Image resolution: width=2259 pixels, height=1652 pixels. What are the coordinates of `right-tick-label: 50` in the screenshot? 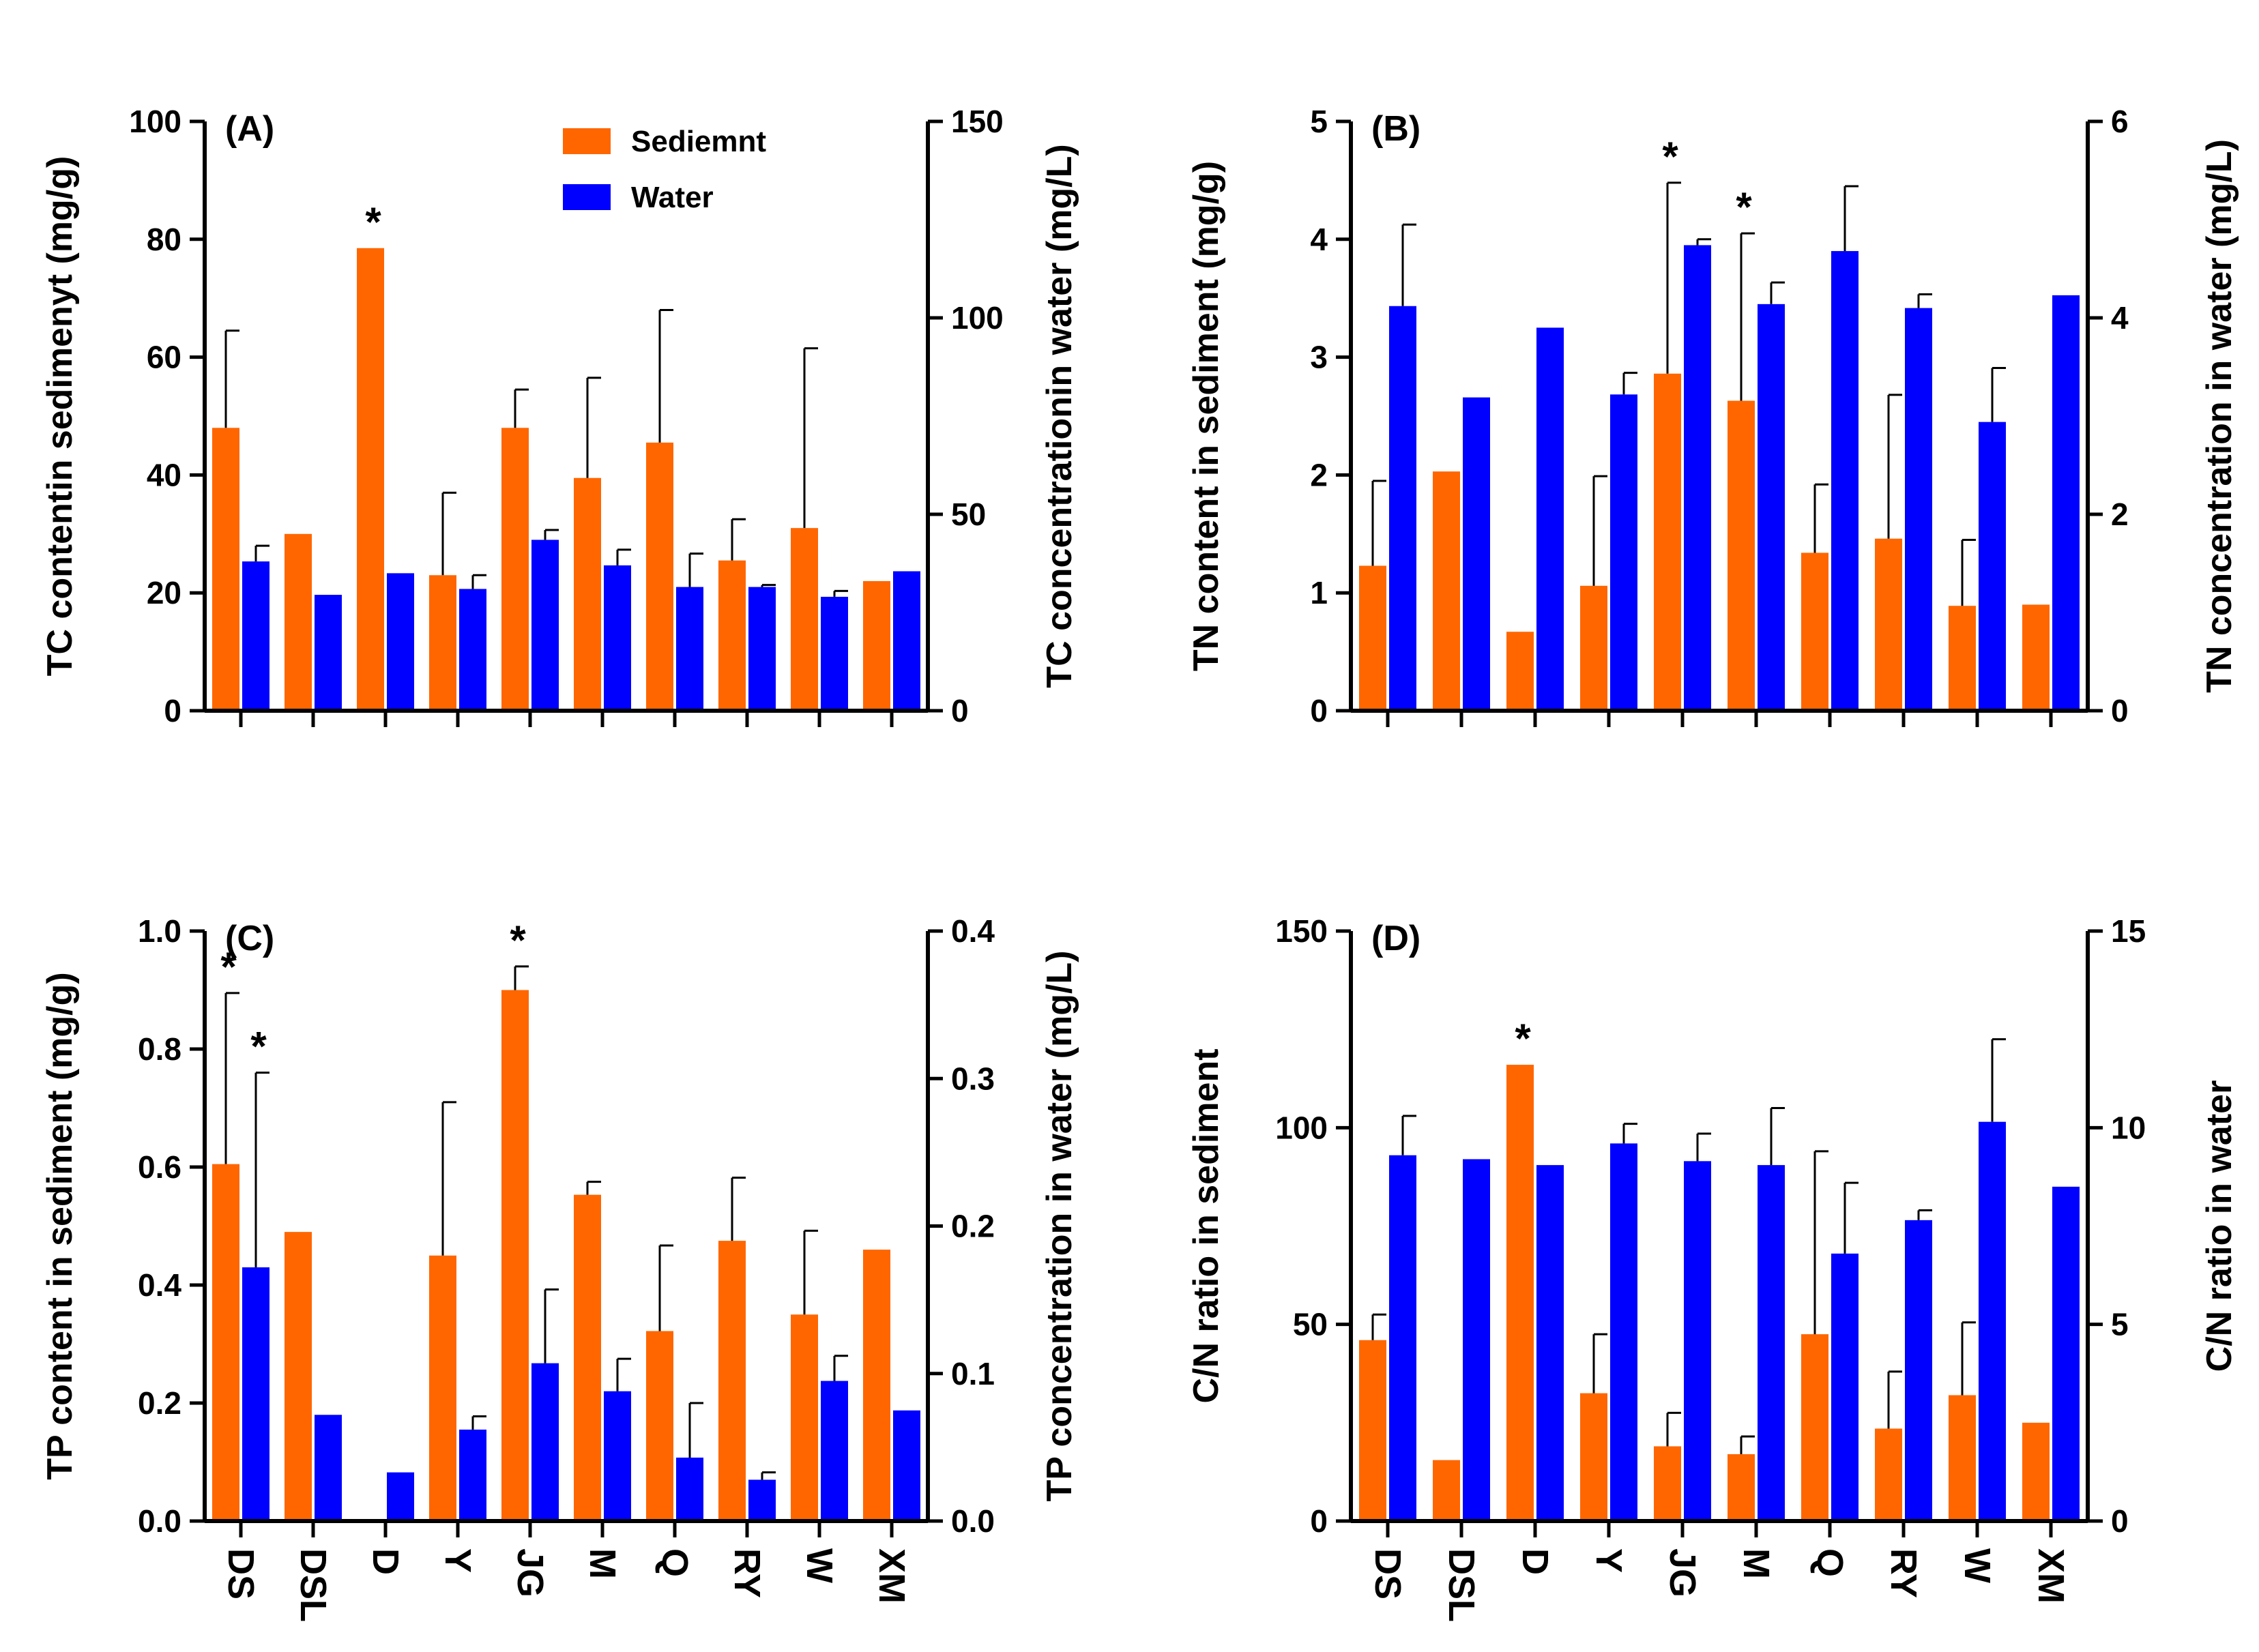 It's located at (968, 514).